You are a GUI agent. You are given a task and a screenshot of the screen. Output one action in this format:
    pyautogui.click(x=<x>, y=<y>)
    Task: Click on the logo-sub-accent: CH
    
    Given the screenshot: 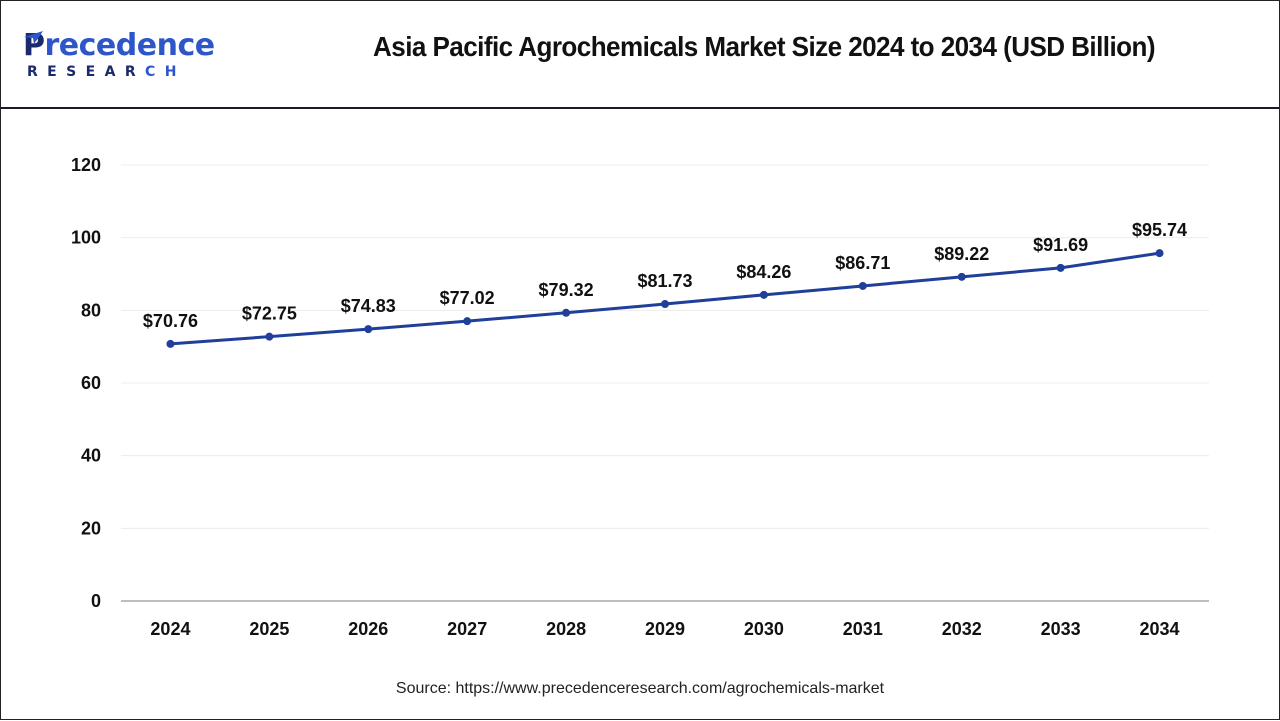 What is the action you would take?
    pyautogui.click(x=165, y=72)
    